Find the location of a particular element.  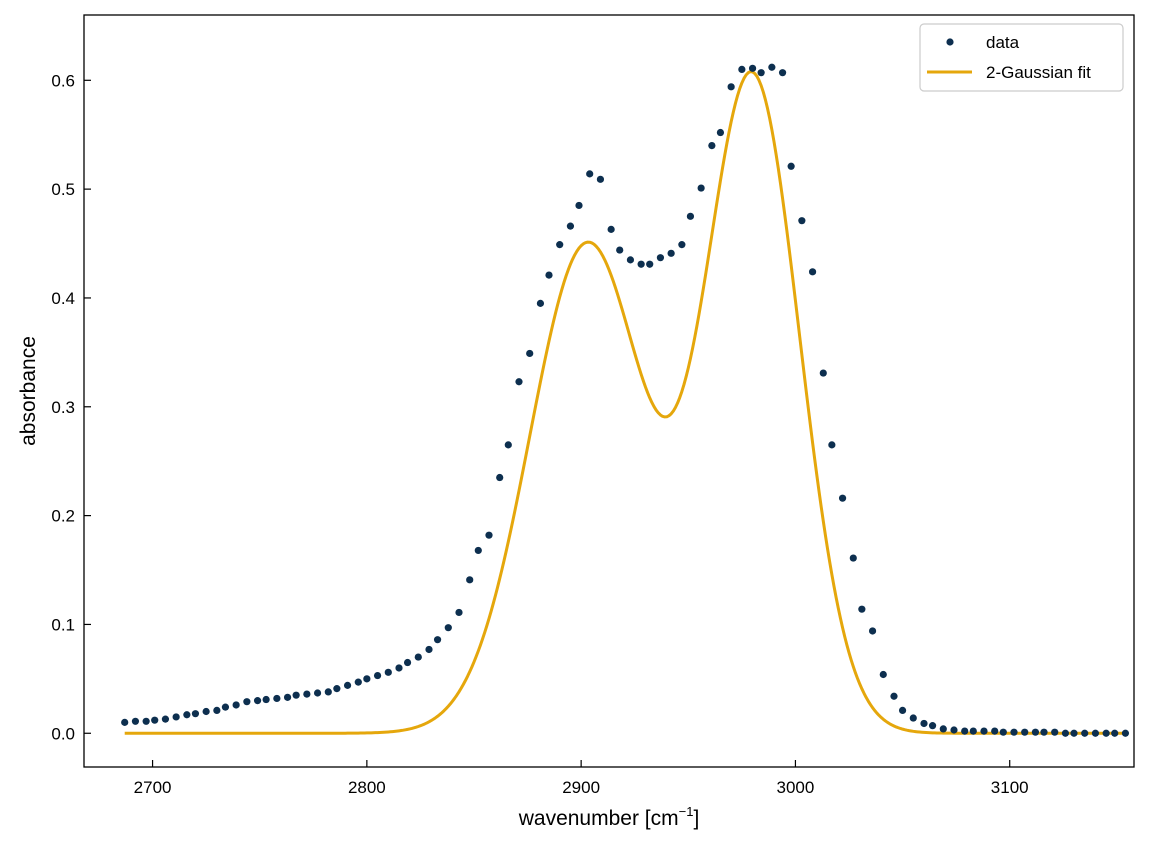

y-axis: 0.0 0.1 0.2 0.3 0.4 0.5 0.6 is located at coordinates (71, 407).